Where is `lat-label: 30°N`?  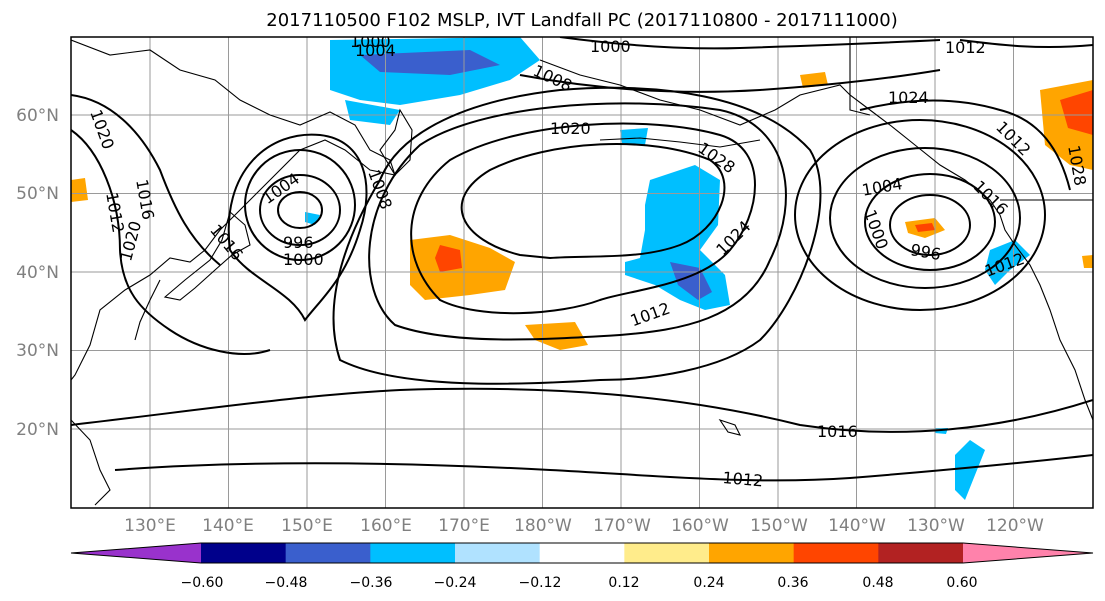
lat-label: 30°N is located at coordinates (37, 351).